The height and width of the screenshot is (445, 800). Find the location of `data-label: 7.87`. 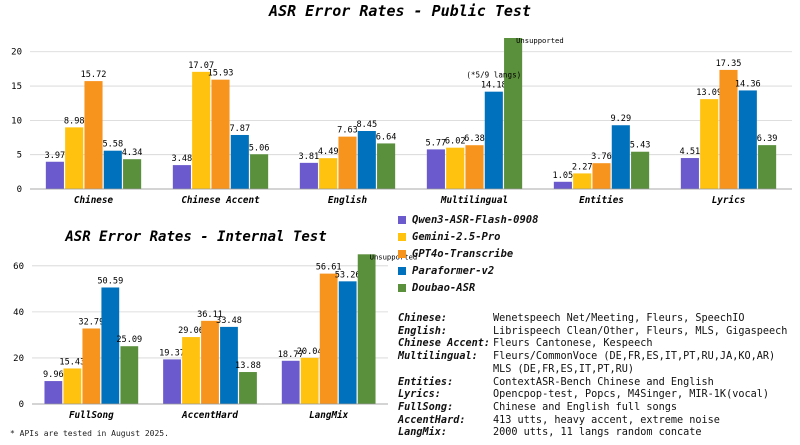

data-label: 7.87 is located at coordinates (239, 129).